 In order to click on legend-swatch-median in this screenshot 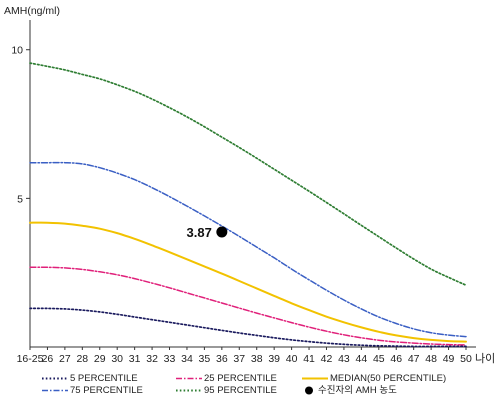, I will do `click(315, 378)`.